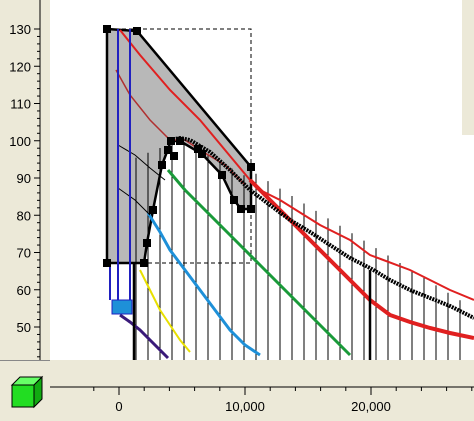  I want to click on cyan-curve, so click(203, 284).